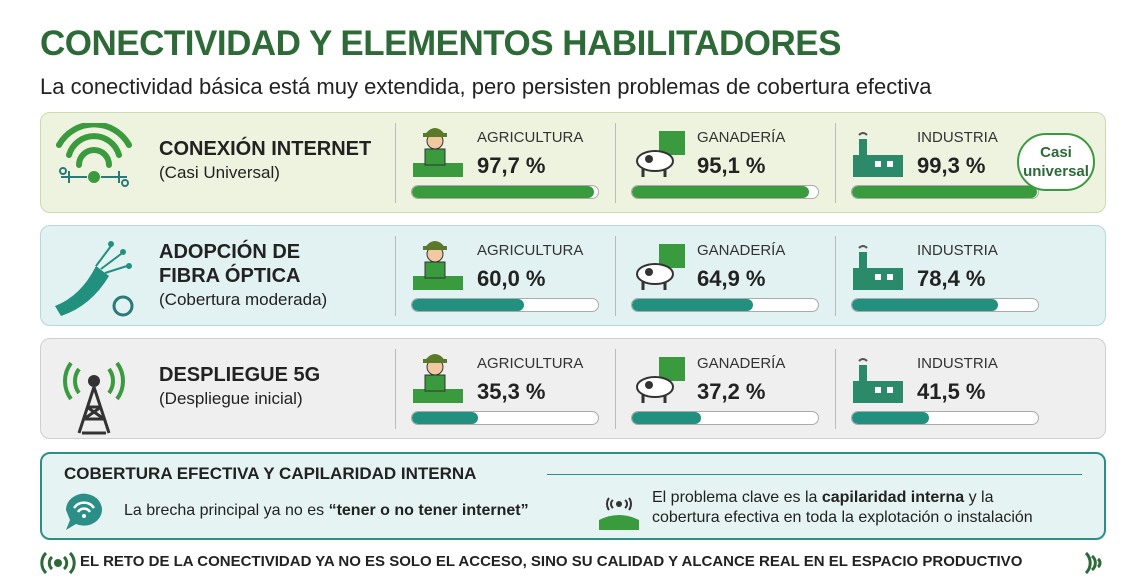 This screenshot has width=1132, height=580. What do you see at coordinates (951, 278) in the screenshot?
I see `sector-value: 78,4 %` at bounding box center [951, 278].